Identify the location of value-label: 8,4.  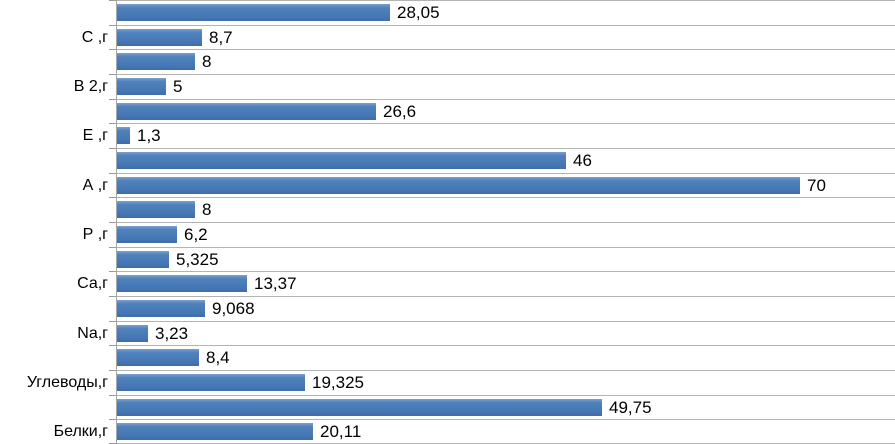
(218, 357).